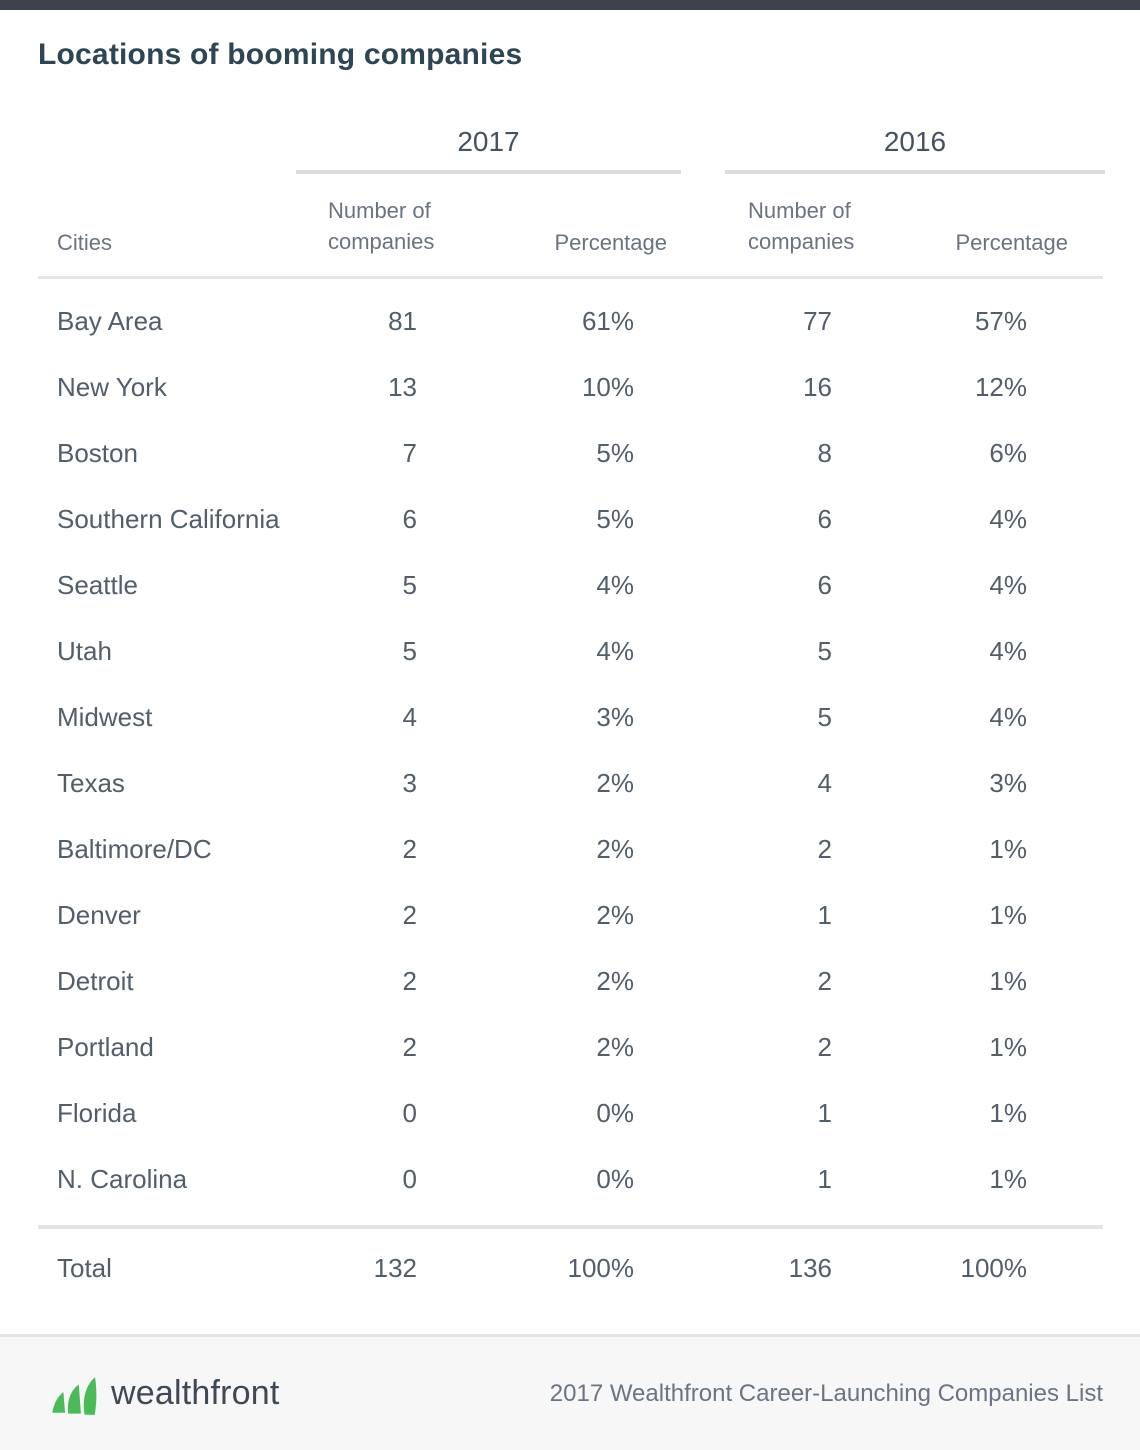 The width and height of the screenshot is (1140, 1450). I want to click on percentage-2017-cell: 3%, so click(615, 716).